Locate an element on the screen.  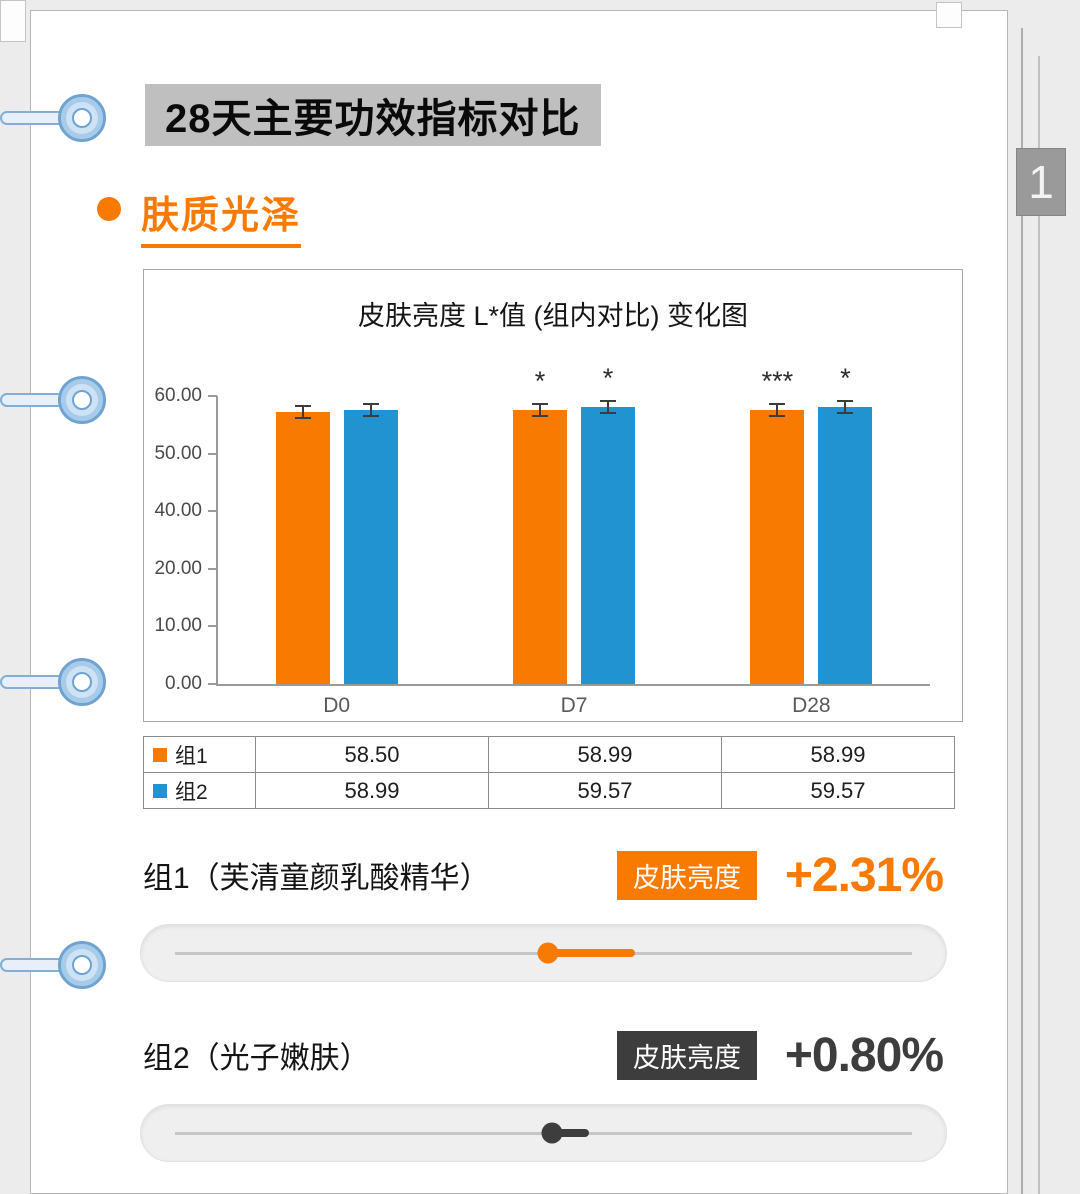
table-cell: 58.50 is located at coordinates (371, 754).